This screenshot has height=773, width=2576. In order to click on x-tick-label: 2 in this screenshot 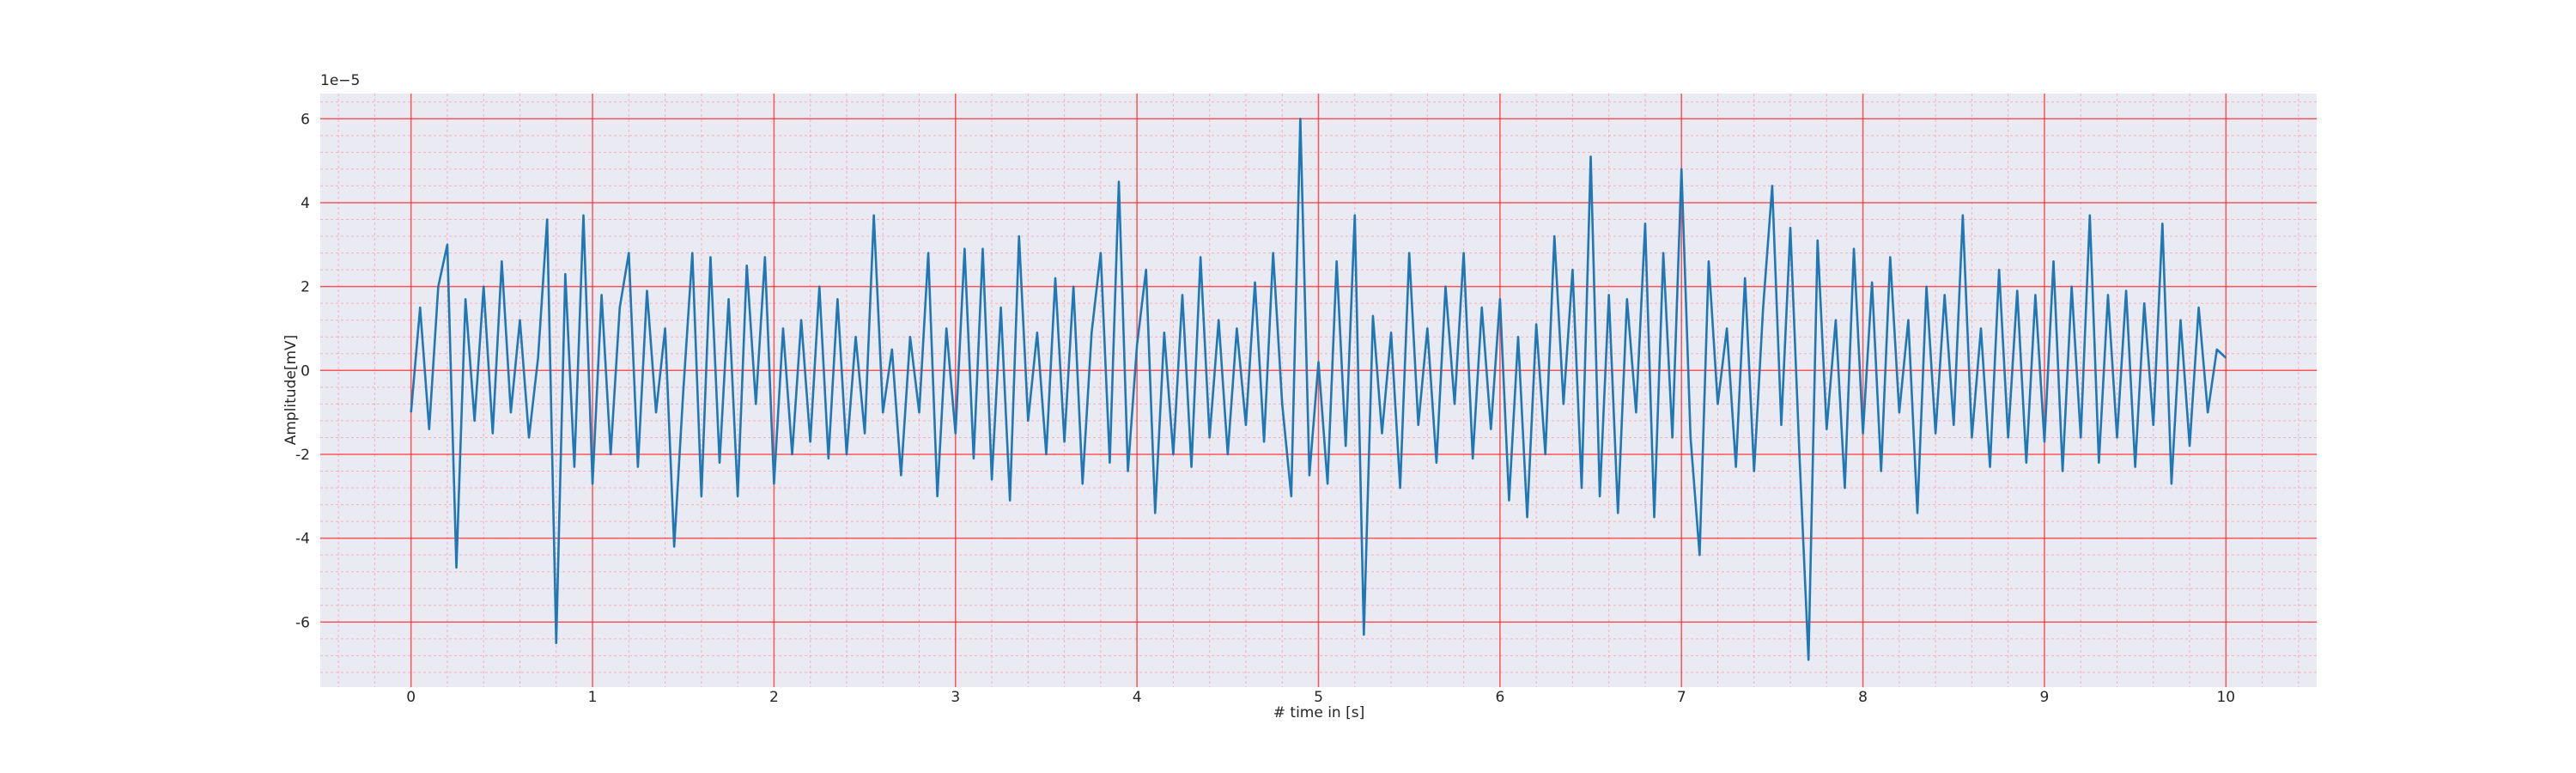, I will do `click(774, 697)`.